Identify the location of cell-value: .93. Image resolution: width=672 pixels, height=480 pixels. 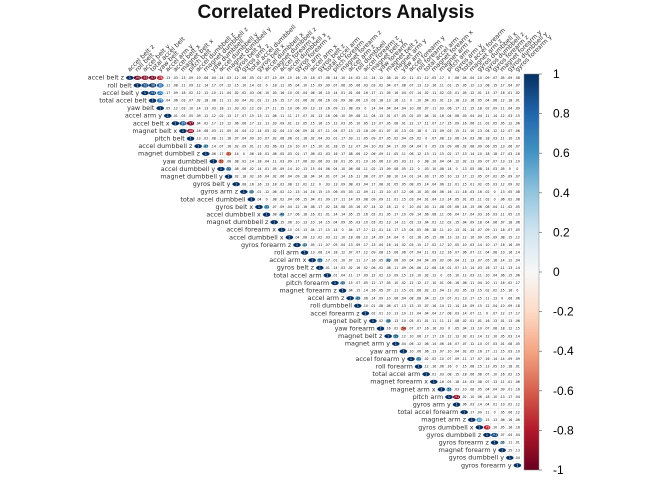
(145, 78).